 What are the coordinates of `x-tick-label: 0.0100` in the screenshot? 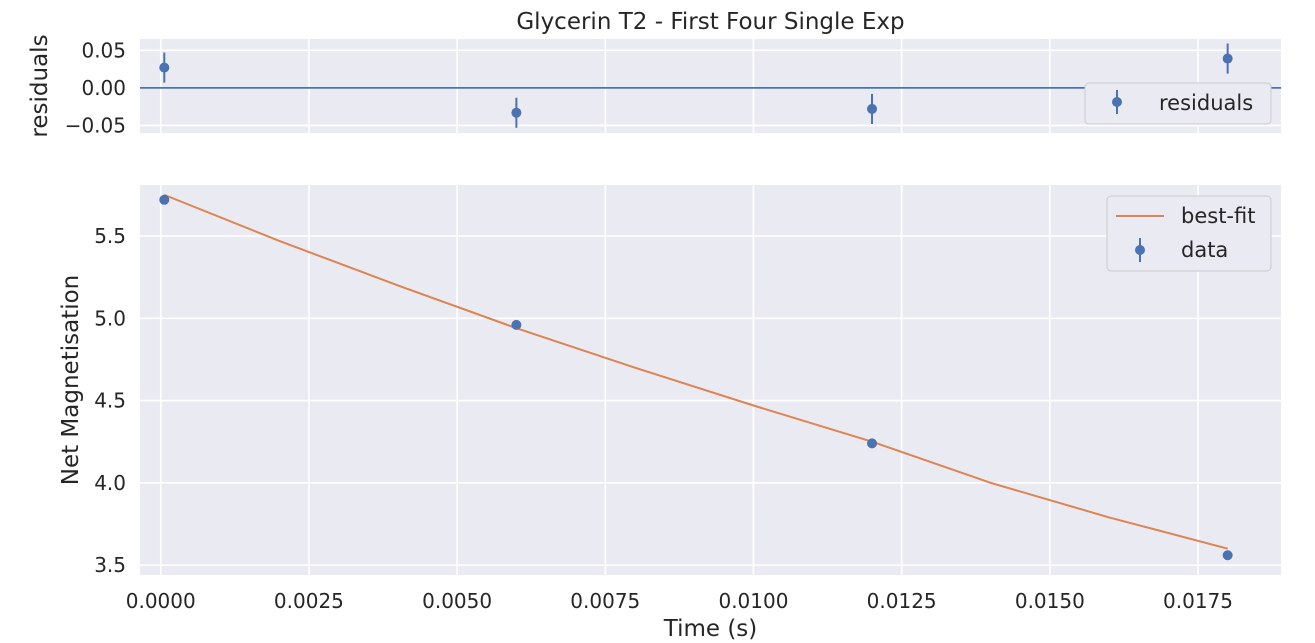 It's located at (753, 601).